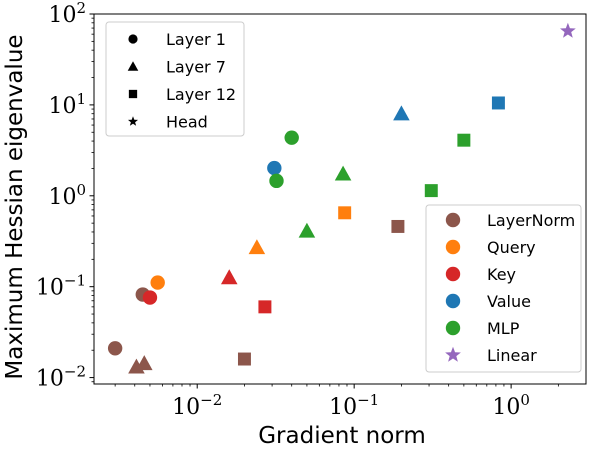  I want to click on marker-legend-label: Layer 7, so click(196, 67).